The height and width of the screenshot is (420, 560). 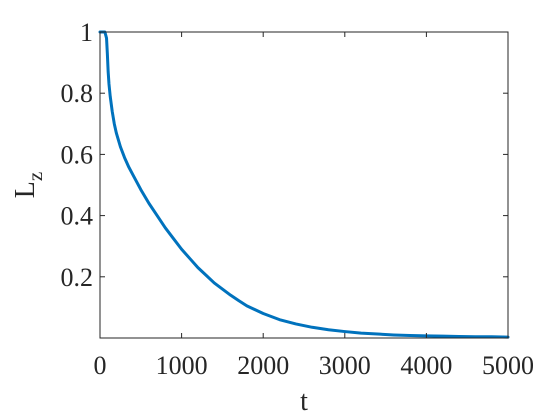 I want to click on y-tick-label: 0.8, so click(x=77, y=93).